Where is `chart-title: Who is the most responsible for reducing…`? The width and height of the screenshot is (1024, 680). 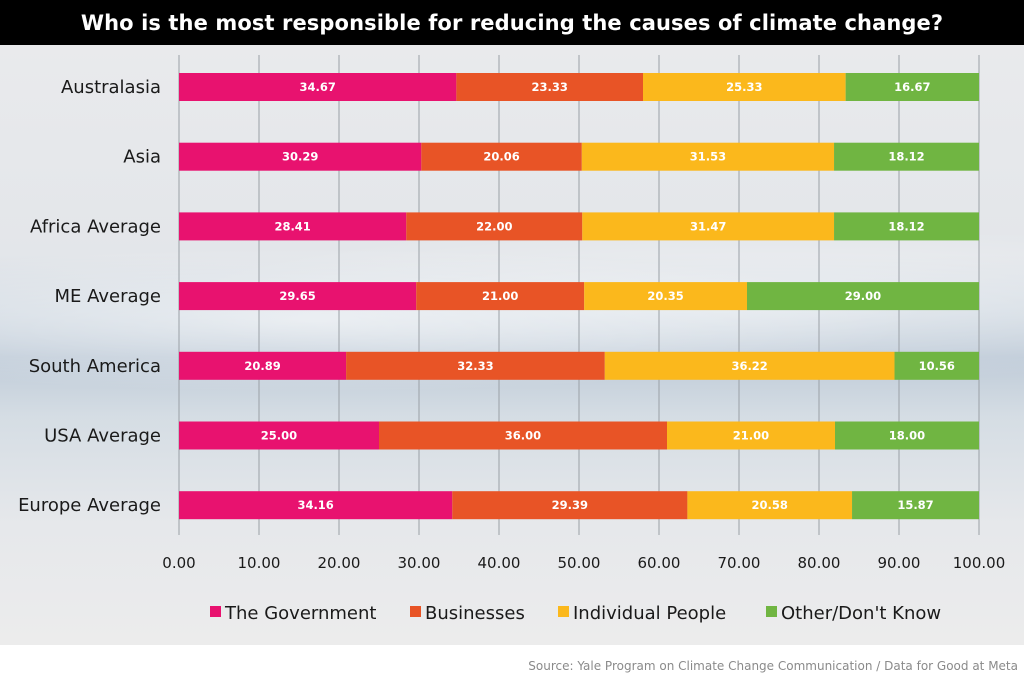
chart-title: Who is the most responsible for reducing… is located at coordinates (512, 22).